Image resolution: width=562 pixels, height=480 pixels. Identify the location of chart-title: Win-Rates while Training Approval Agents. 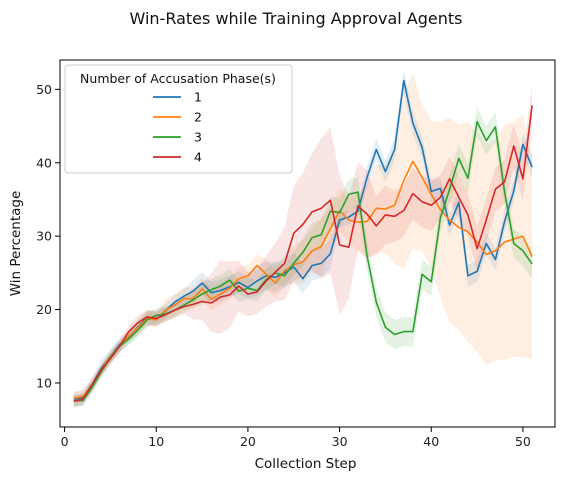
(296, 18).